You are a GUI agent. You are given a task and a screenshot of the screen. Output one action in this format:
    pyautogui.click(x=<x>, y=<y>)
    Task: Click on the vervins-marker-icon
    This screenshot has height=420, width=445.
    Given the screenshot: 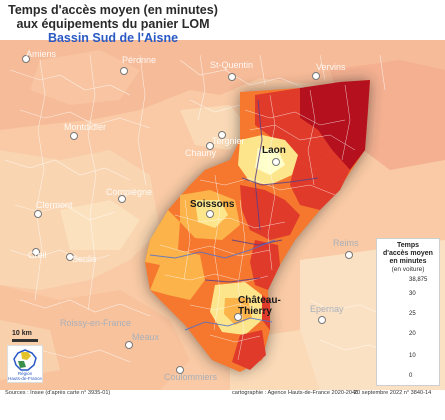 What is the action you would take?
    pyautogui.click(x=316, y=76)
    